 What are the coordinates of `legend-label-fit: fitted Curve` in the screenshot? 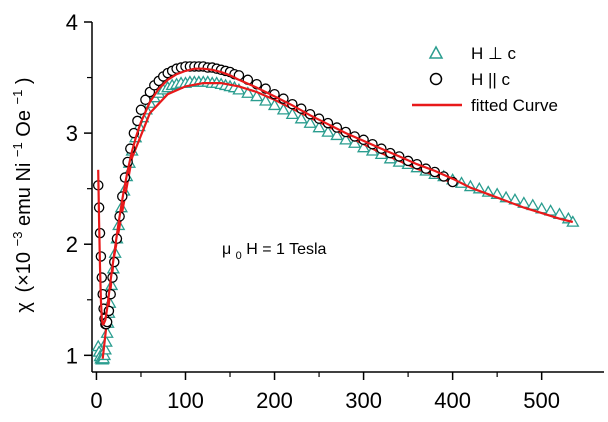 It's located at (514, 105).